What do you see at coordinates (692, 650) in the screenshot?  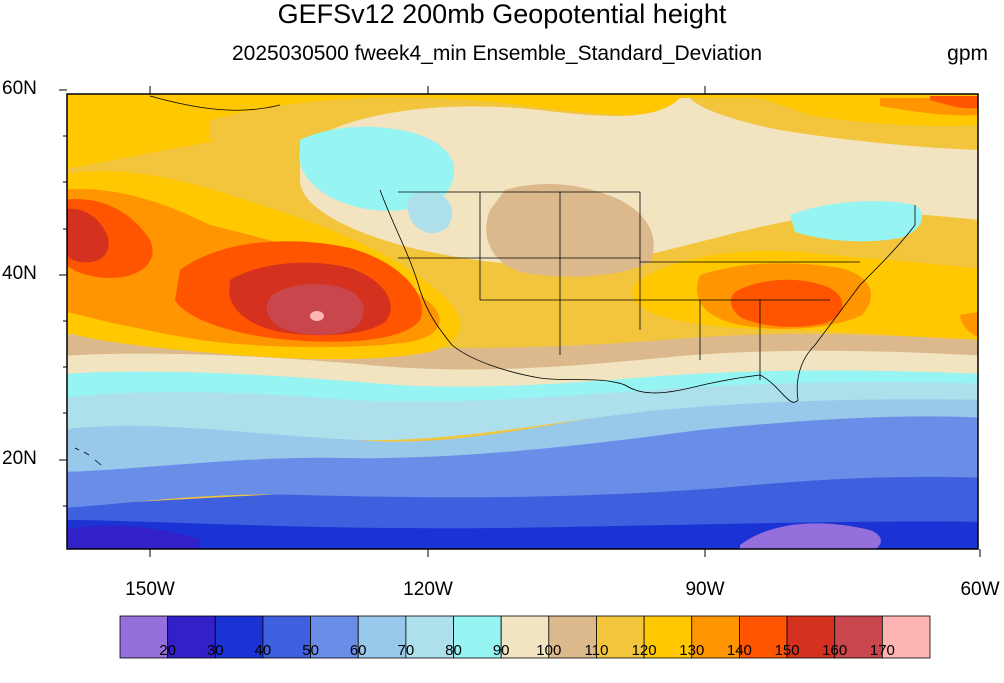 I see `colorbar-label: 130` at bounding box center [692, 650].